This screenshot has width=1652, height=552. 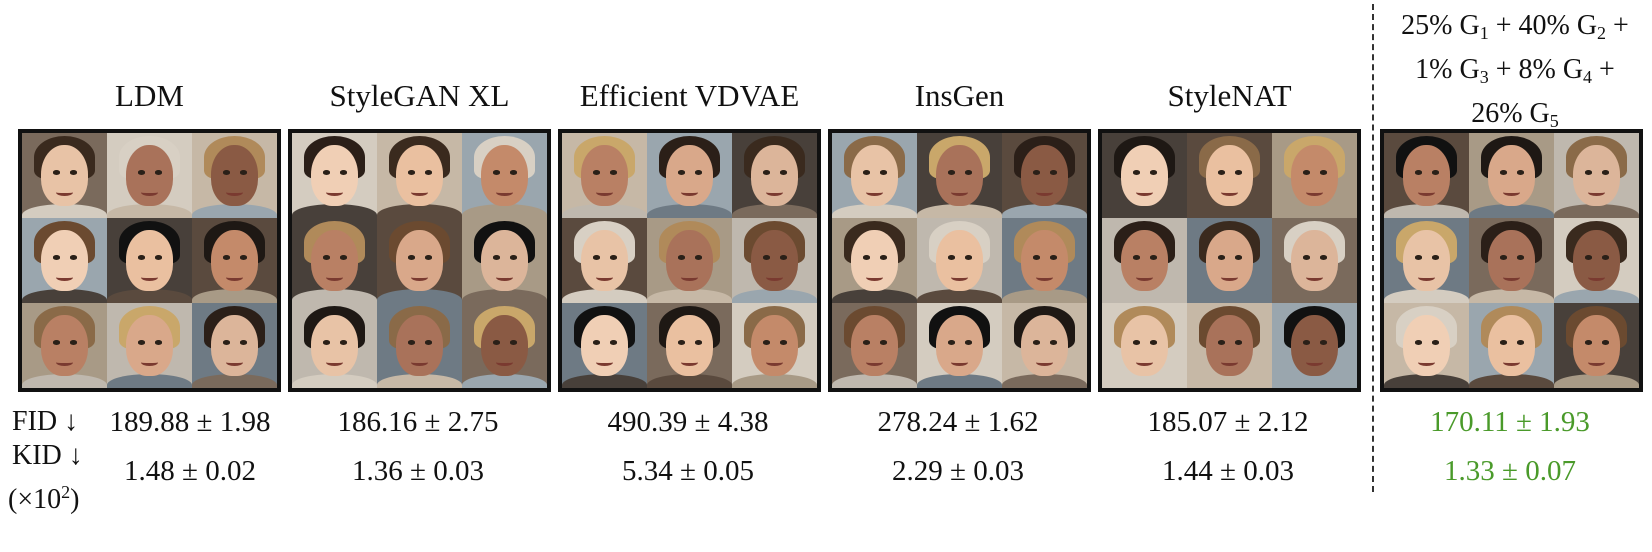 I want to click on kid-value-ldm: 1.48 ± 0.02, so click(x=190, y=471).